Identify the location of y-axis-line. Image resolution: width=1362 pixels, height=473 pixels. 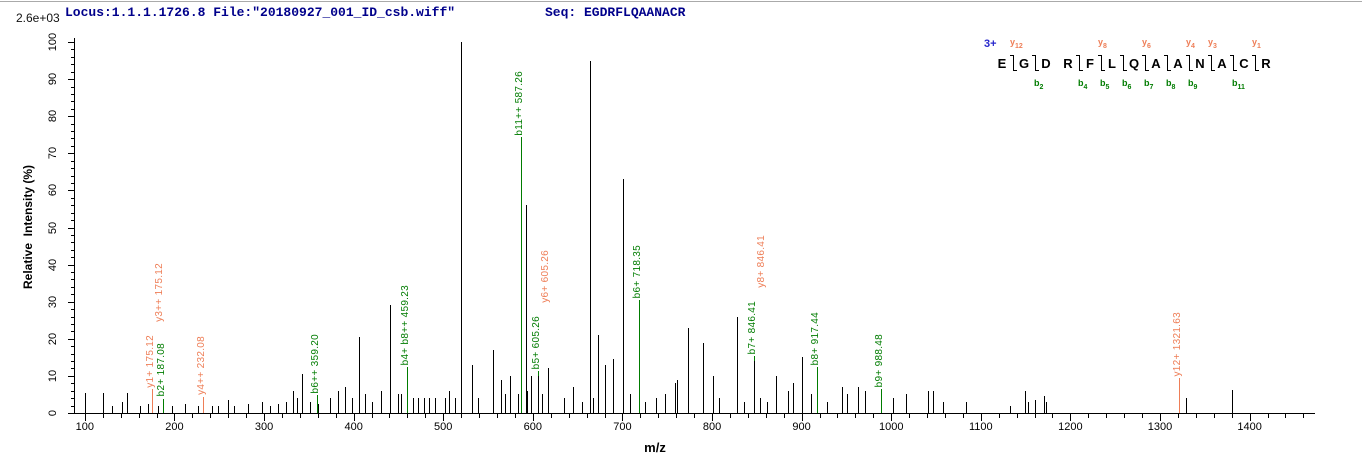
(74, 226).